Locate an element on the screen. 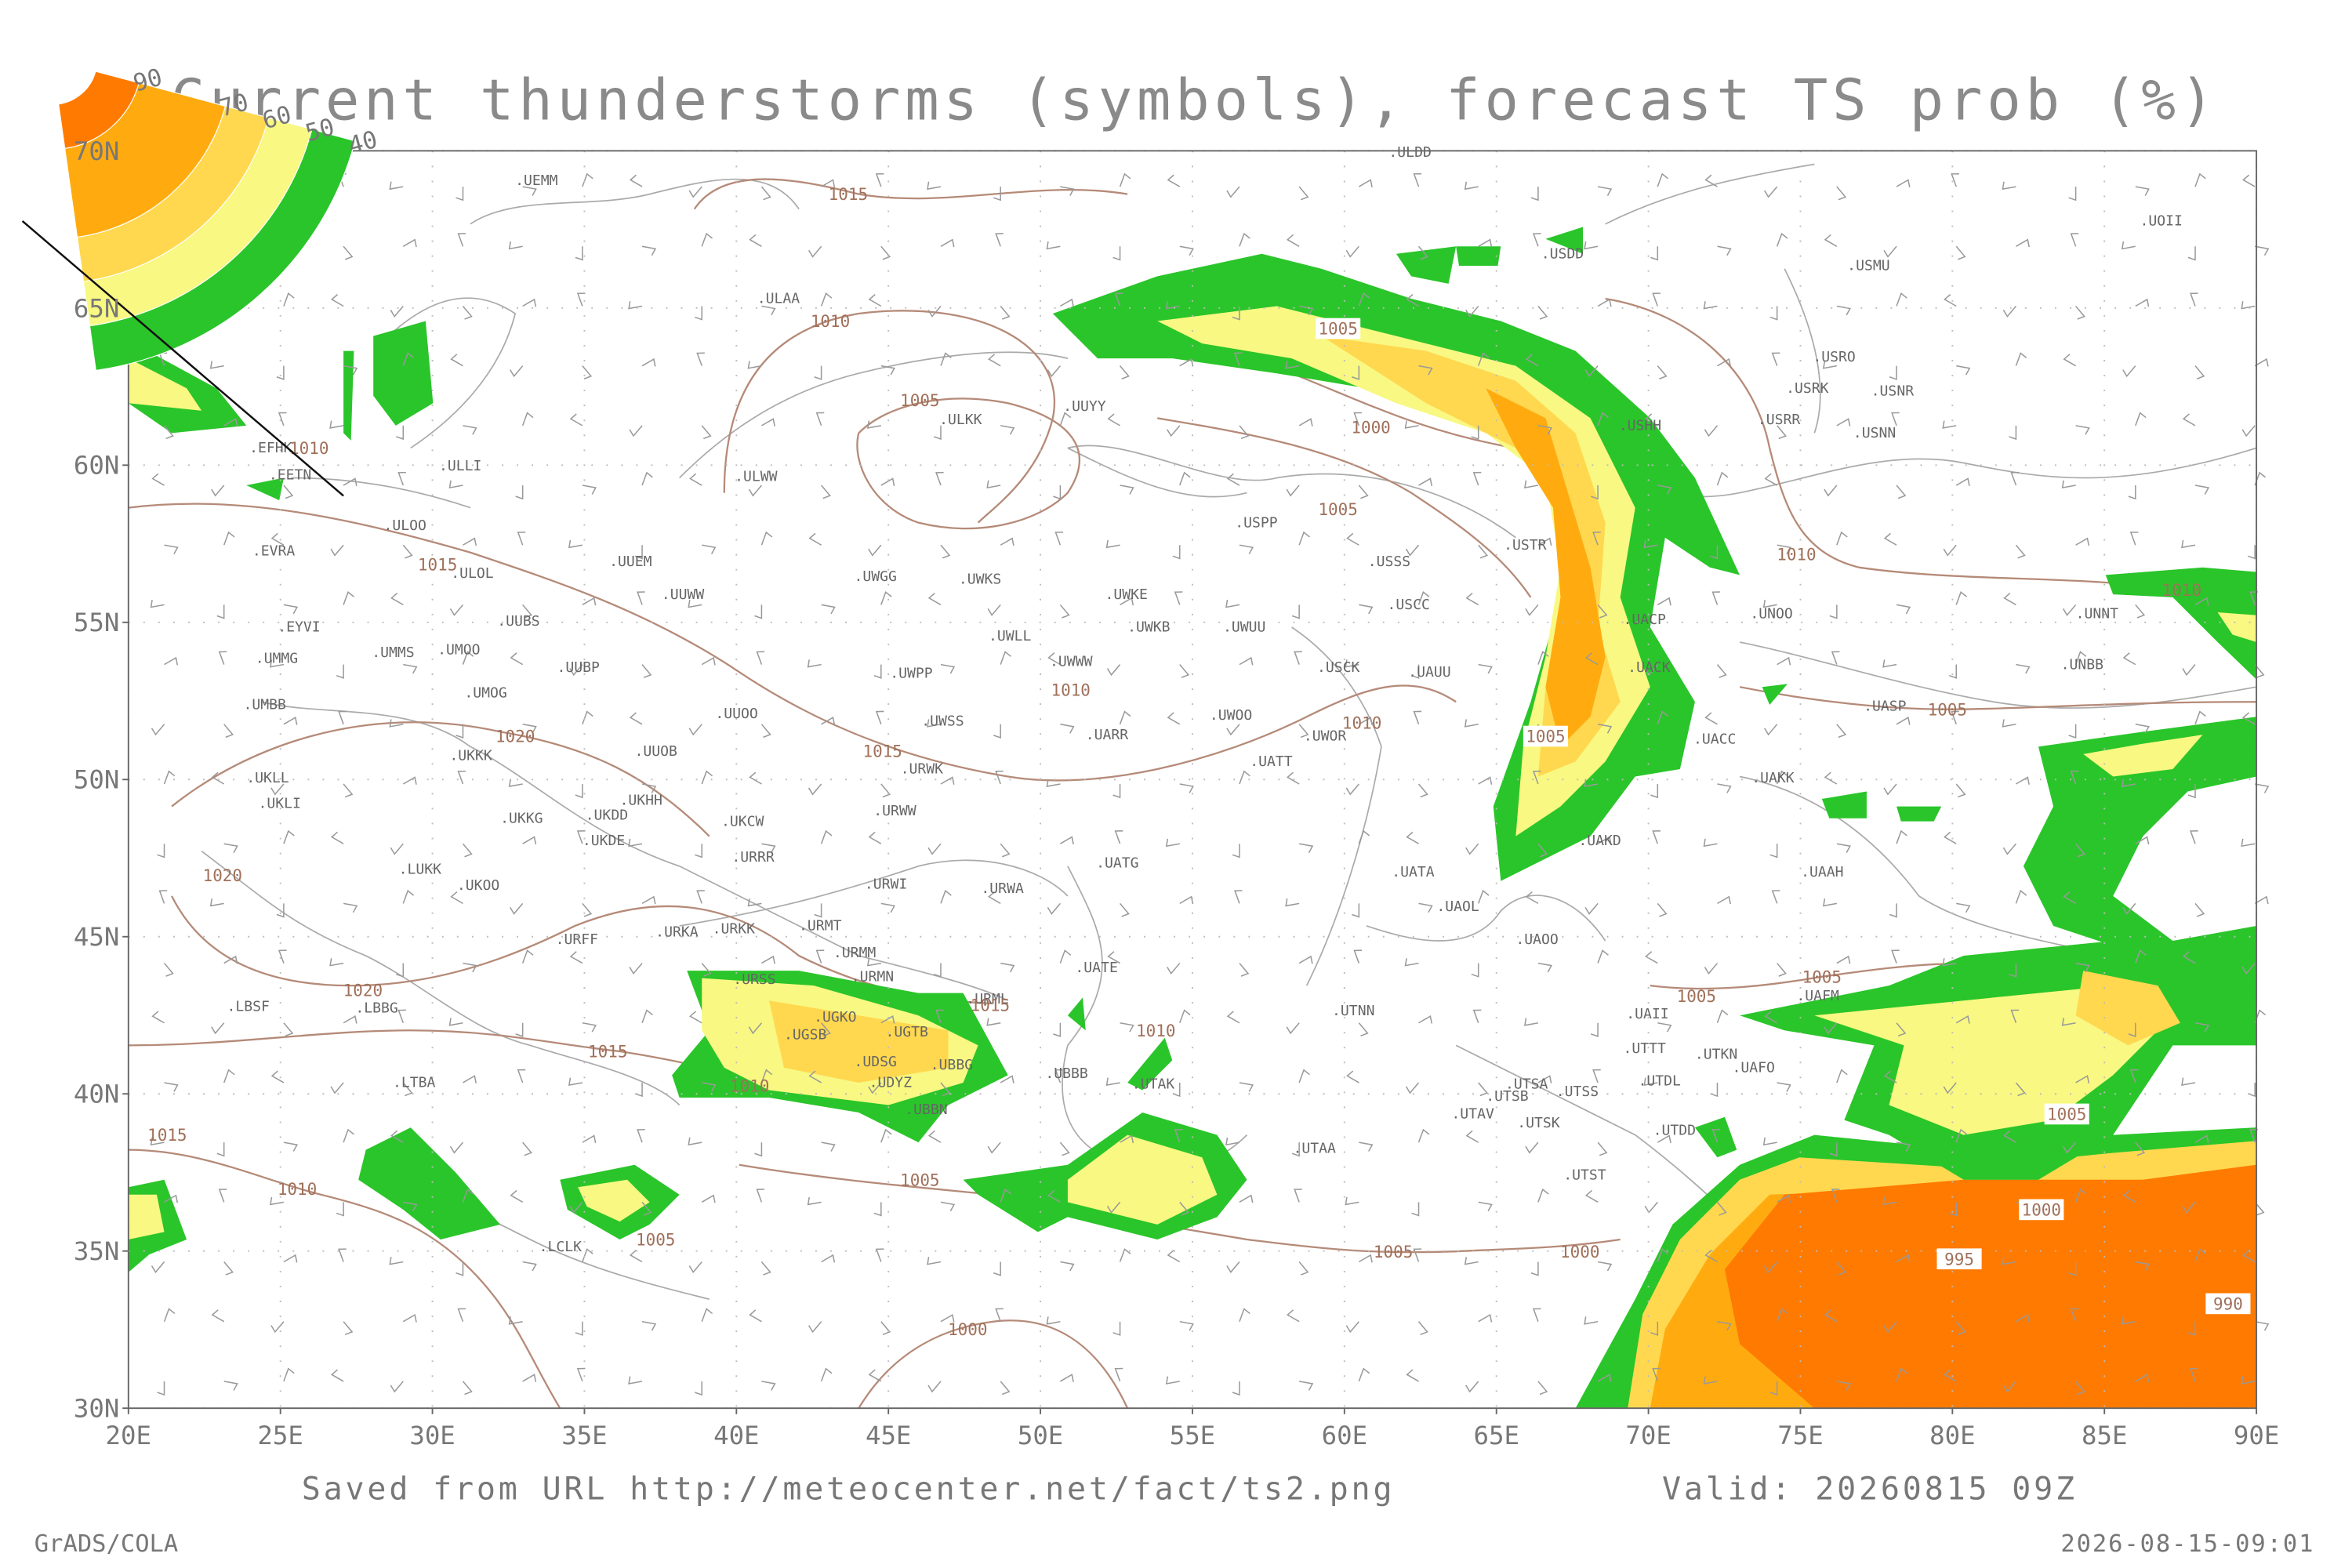 This screenshot has height=1568, width=2352. station-label: .UKHH is located at coordinates (640, 801).